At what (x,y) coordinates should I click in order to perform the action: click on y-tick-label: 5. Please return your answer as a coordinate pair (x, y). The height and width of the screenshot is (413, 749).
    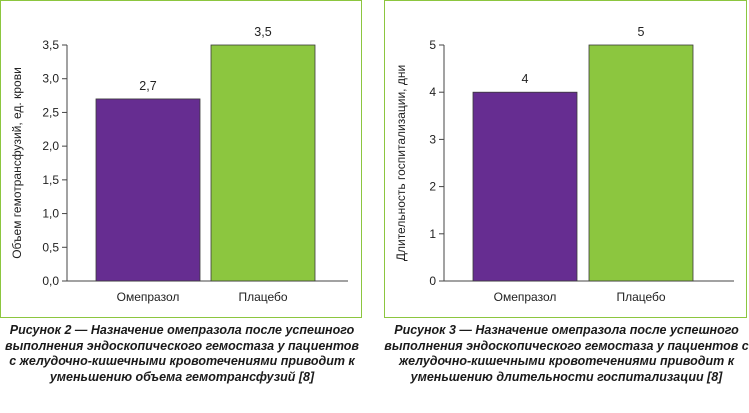
    Looking at the image, I should click on (432, 45).